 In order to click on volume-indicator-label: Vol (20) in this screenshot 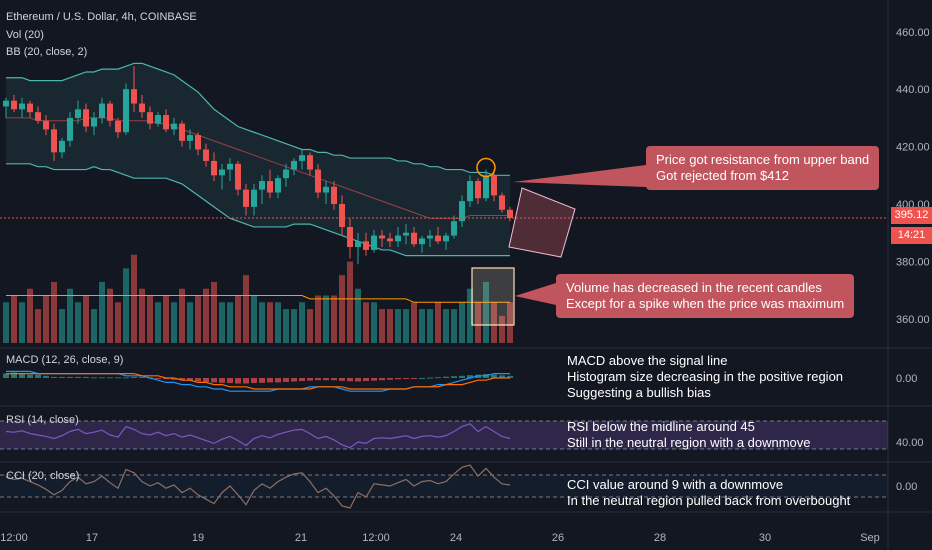, I will do `click(25, 35)`.